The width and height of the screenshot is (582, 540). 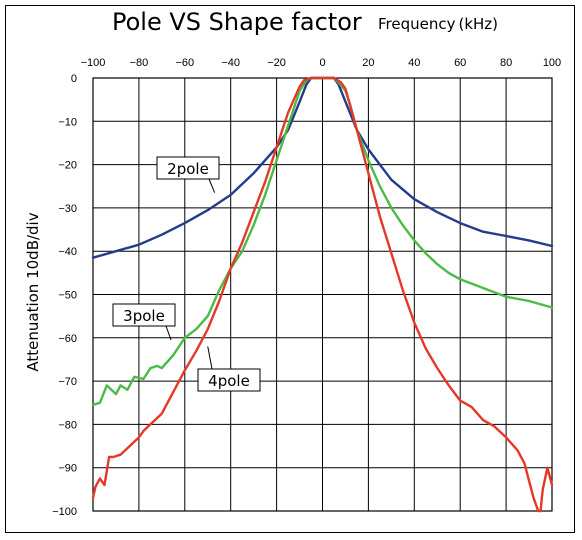 I want to click on annotations: 2pole 3pole 4pole, so click(x=186, y=274).